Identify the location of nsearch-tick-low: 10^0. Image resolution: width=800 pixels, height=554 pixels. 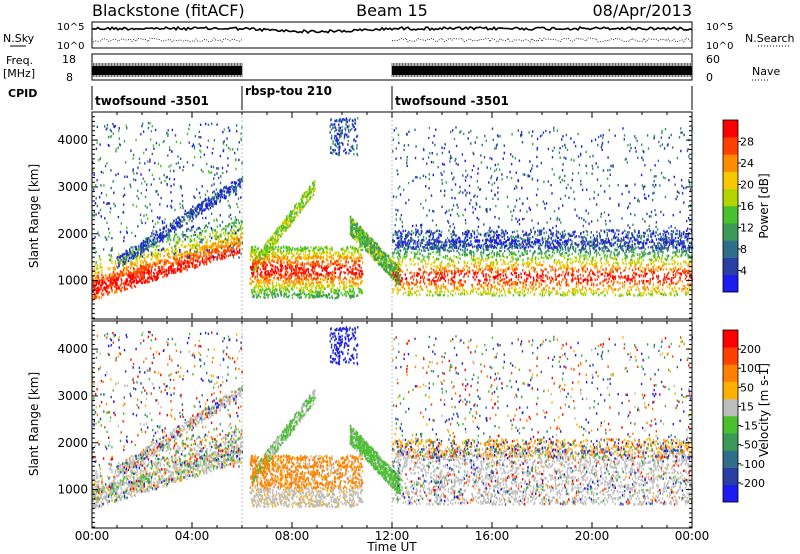
(719, 46).